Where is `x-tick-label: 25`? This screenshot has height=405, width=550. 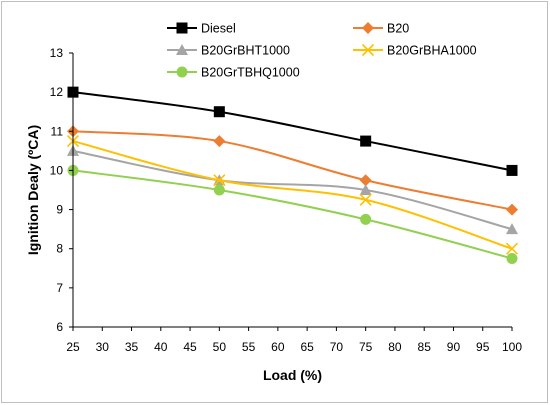
x-tick-label: 25 is located at coordinates (73, 347).